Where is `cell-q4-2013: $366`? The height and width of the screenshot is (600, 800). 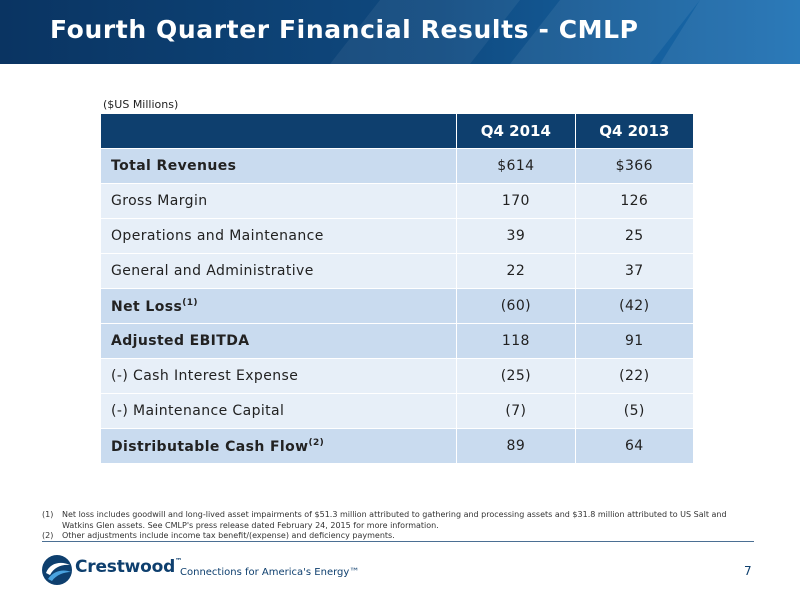 cell-q4-2013: $366 is located at coordinates (633, 166).